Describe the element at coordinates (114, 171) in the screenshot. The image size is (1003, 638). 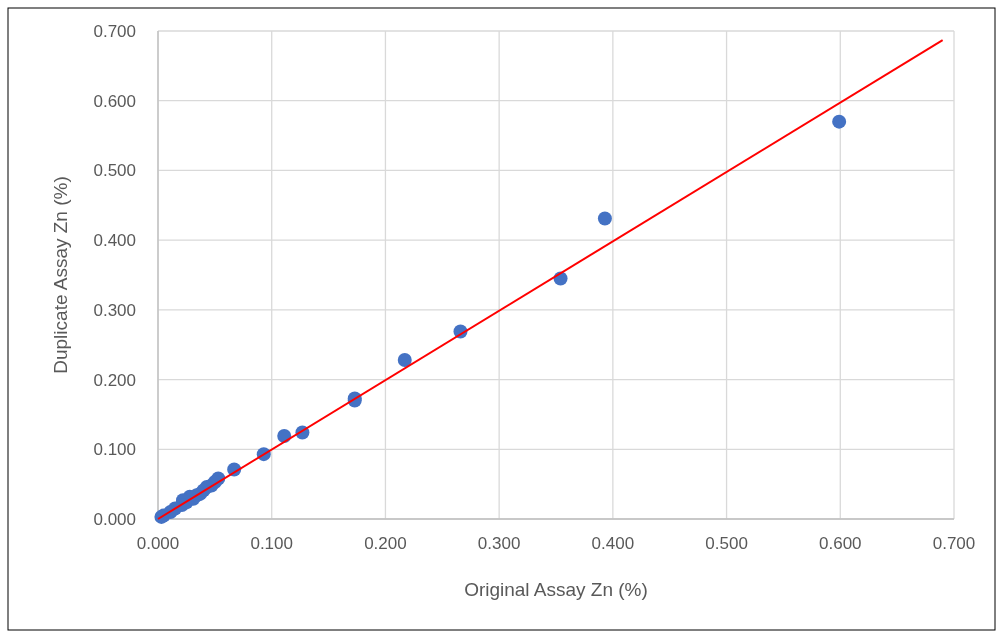
I see `y-tick-label: 0.500` at that location.